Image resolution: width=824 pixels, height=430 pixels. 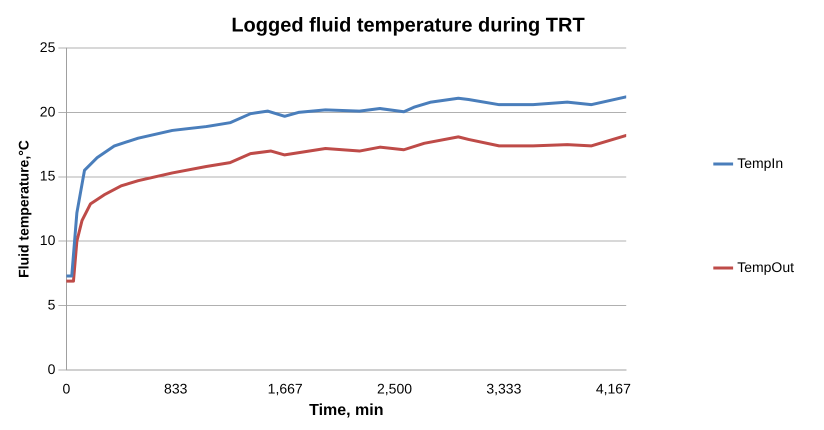 What do you see at coordinates (48, 240) in the screenshot?
I see `y-tick-label: 10` at bounding box center [48, 240].